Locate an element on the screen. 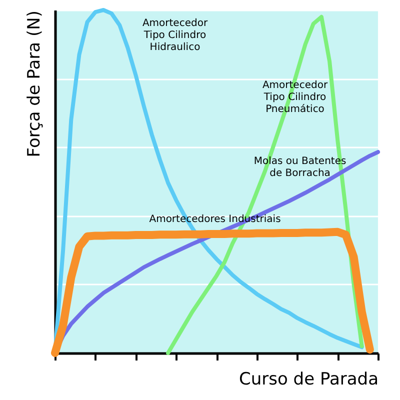  series-label: Molas ou Batentes de Borracha is located at coordinates (300, 167).